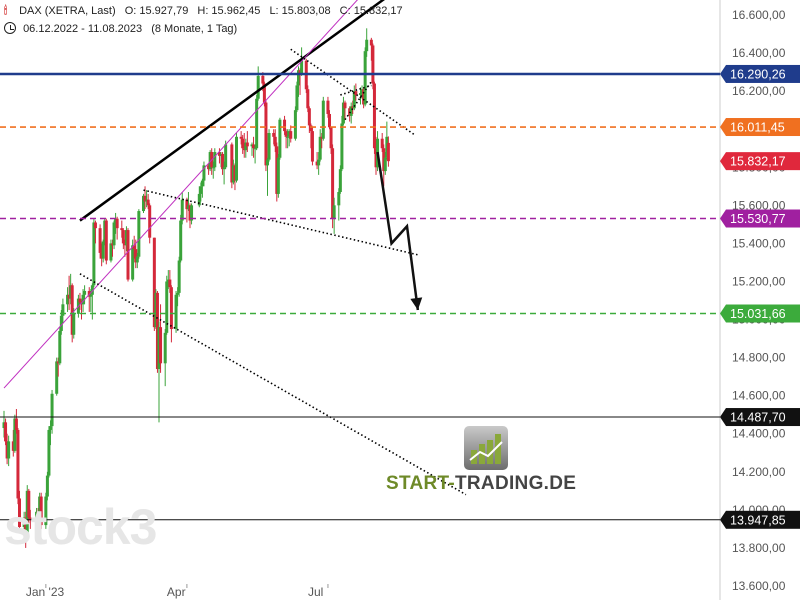  I want to click on y-tick-label: 15.400,00, so click(759, 243).